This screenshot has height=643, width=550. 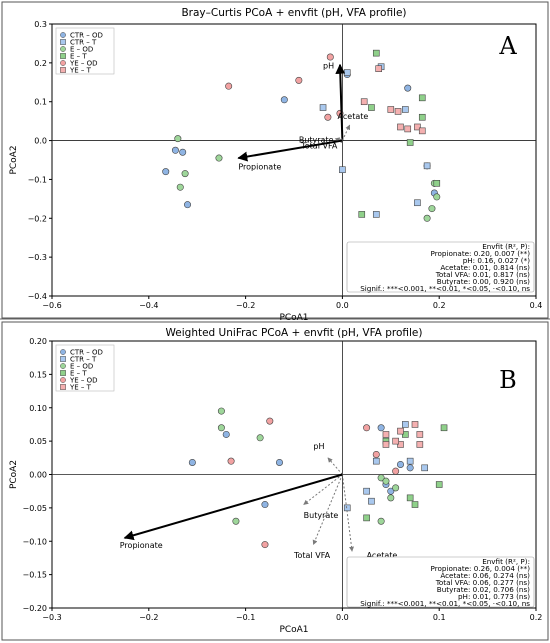 I want to click on x-tick-label: 0.1, so click(x=439, y=617).